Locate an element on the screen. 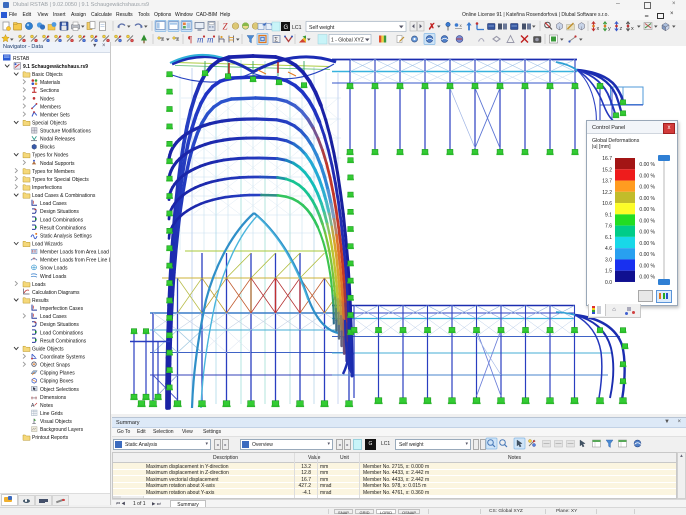 This screenshot has height=515, width=686. svg-text: Calculation Diagrams is located at coordinates (56, 293).